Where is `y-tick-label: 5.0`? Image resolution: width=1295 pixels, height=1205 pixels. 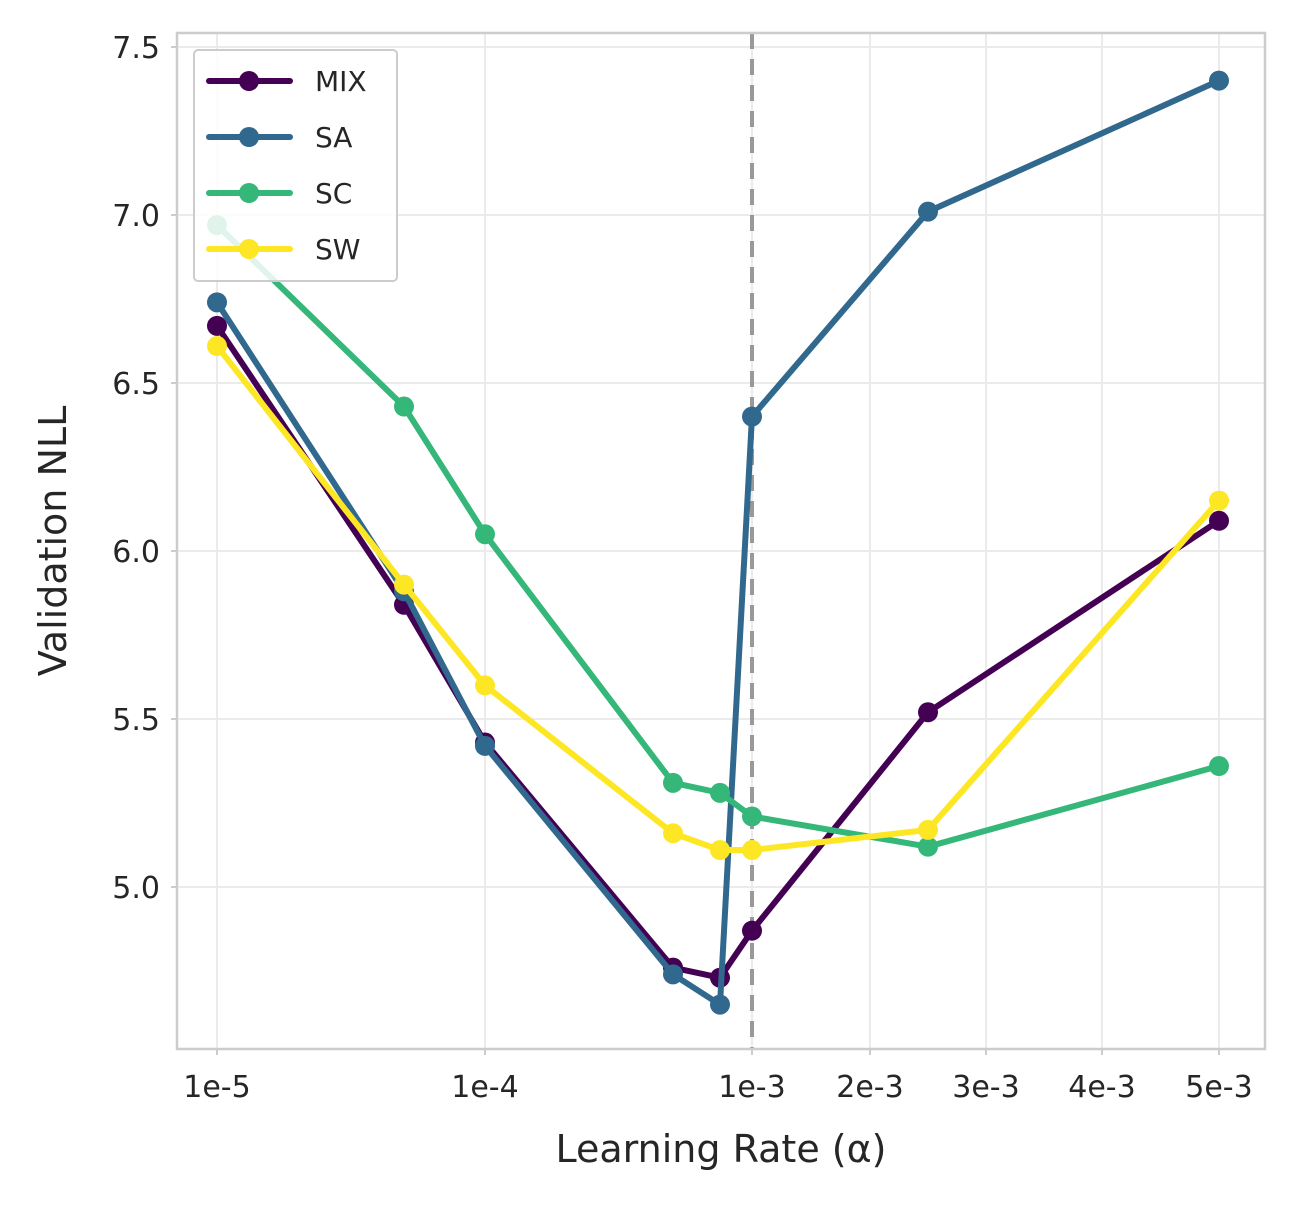 y-tick-label: 5.0 is located at coordinates (136, 888).